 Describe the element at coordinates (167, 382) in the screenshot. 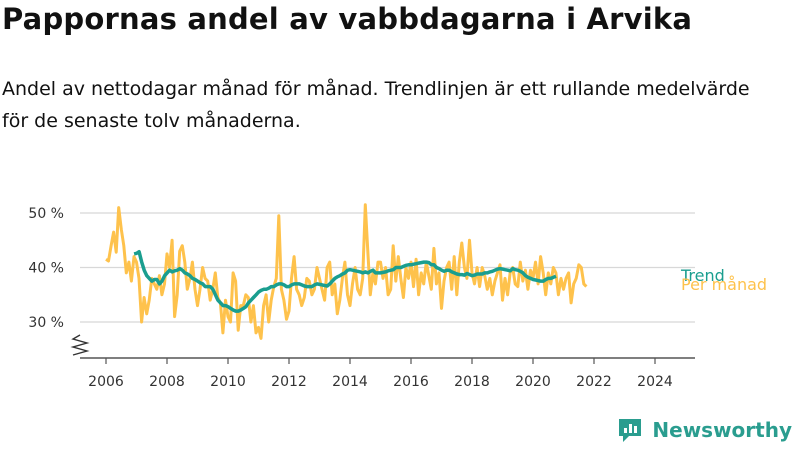

I see `x-tick-label: 2008` at that location.